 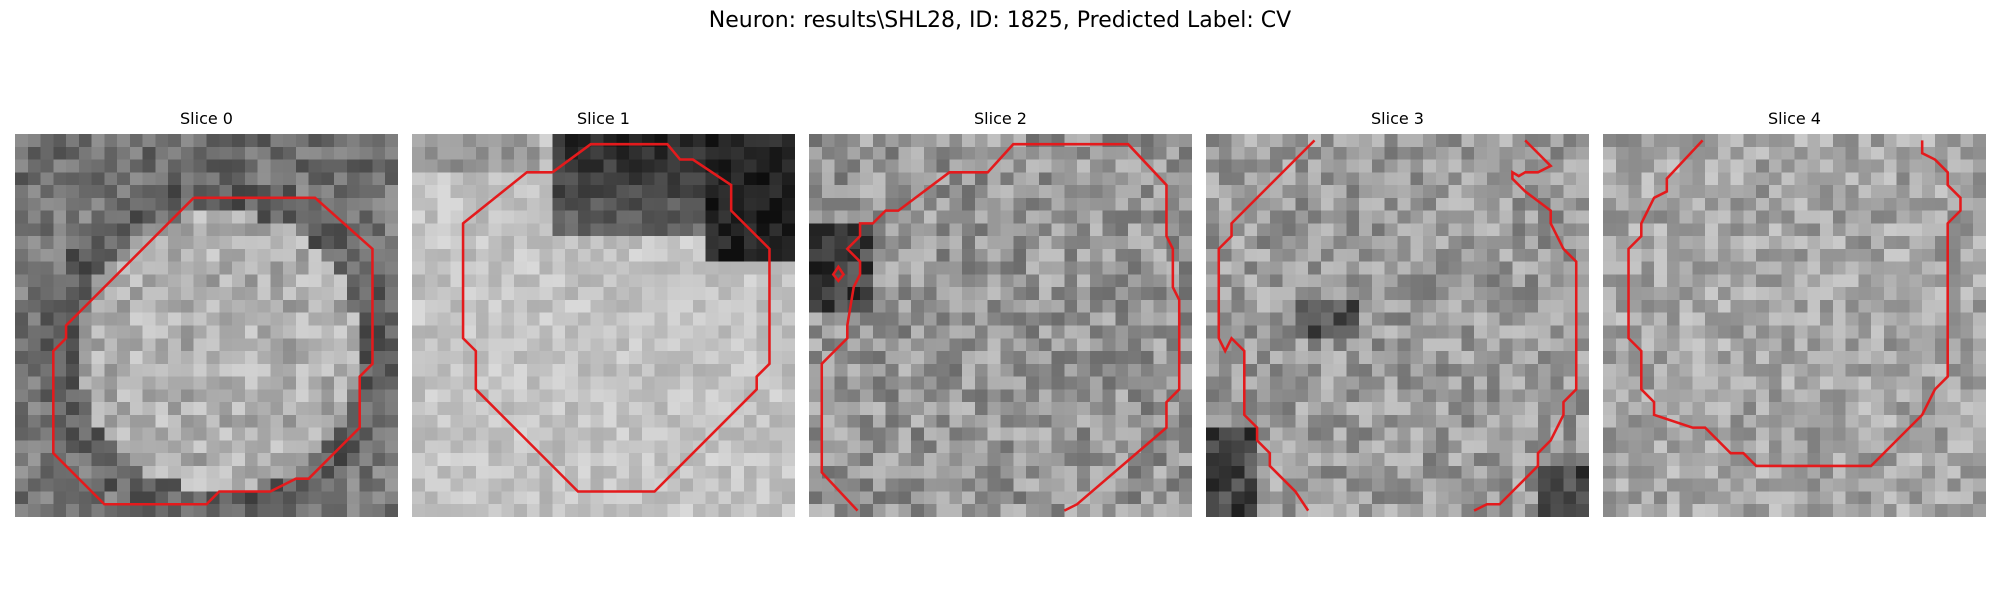 I want to click on slice-title: Slice 1, so click(x=603, y=118).